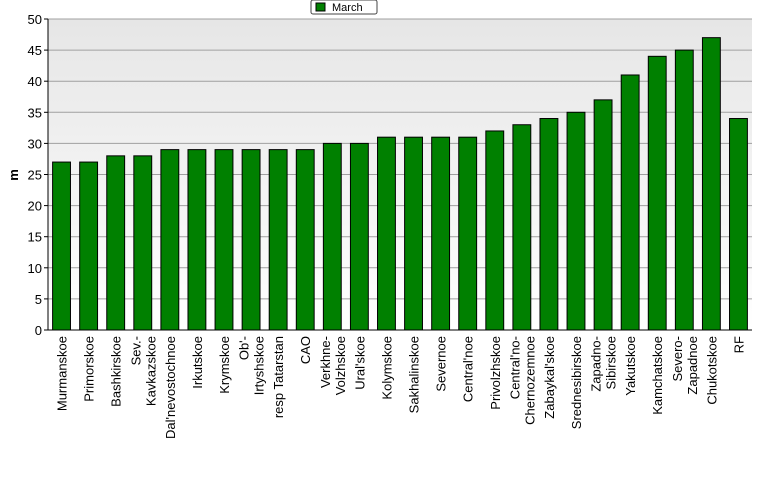 The height and width of the screenshot is (484, 777). I want to click on x-tick-label: CAO, so click(305, 350).